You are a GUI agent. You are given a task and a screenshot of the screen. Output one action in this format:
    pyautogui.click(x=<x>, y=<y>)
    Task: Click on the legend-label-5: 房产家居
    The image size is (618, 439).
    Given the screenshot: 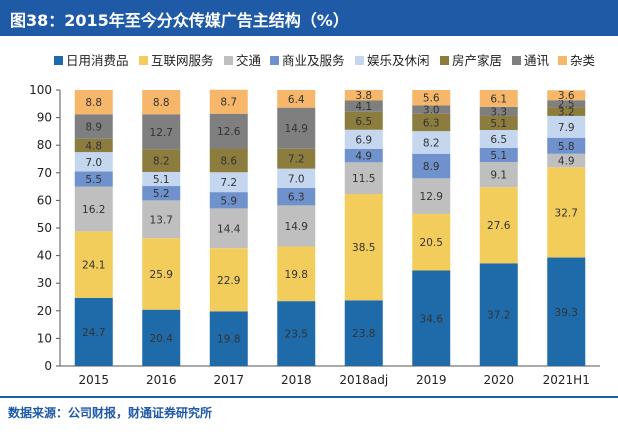 What is the action you would take?
    pyautogui.click(x=477, y=60)
    